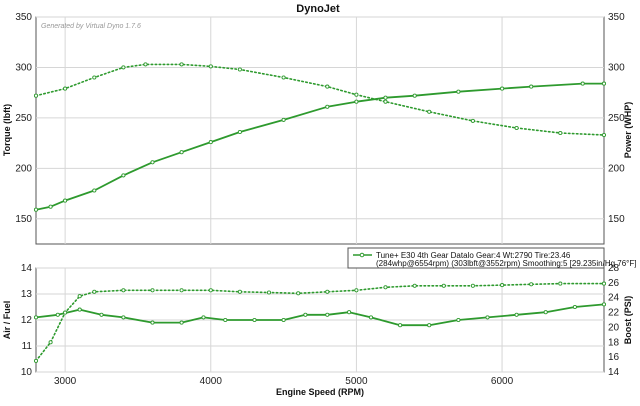  Describe the element at coordinates (91, 26) in the screenshot. I see `watermark-text: Generated by Virtual Dyno 1.7.6` at that location.